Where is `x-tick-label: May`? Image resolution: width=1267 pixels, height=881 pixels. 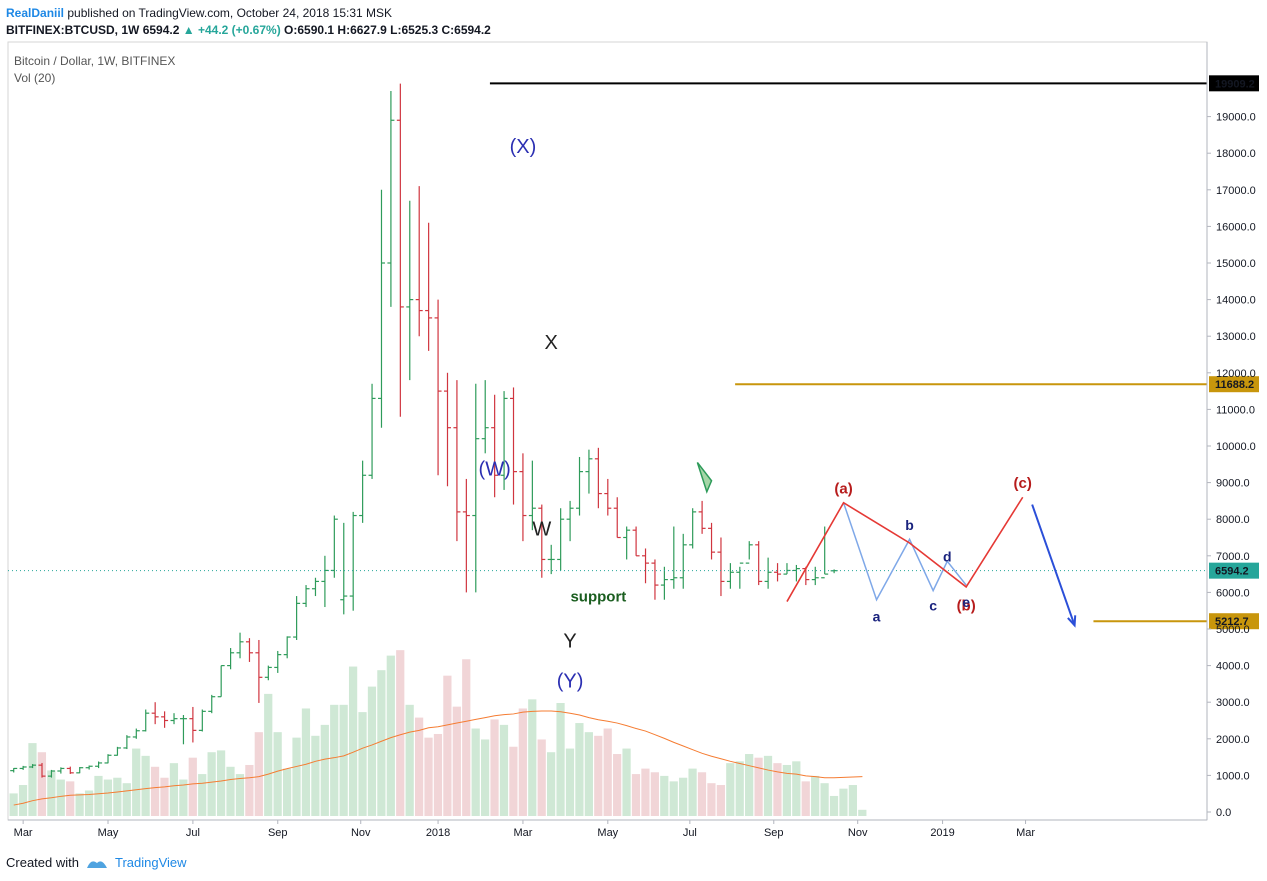
x-tick-label: May is located at coordinates (108, 833).